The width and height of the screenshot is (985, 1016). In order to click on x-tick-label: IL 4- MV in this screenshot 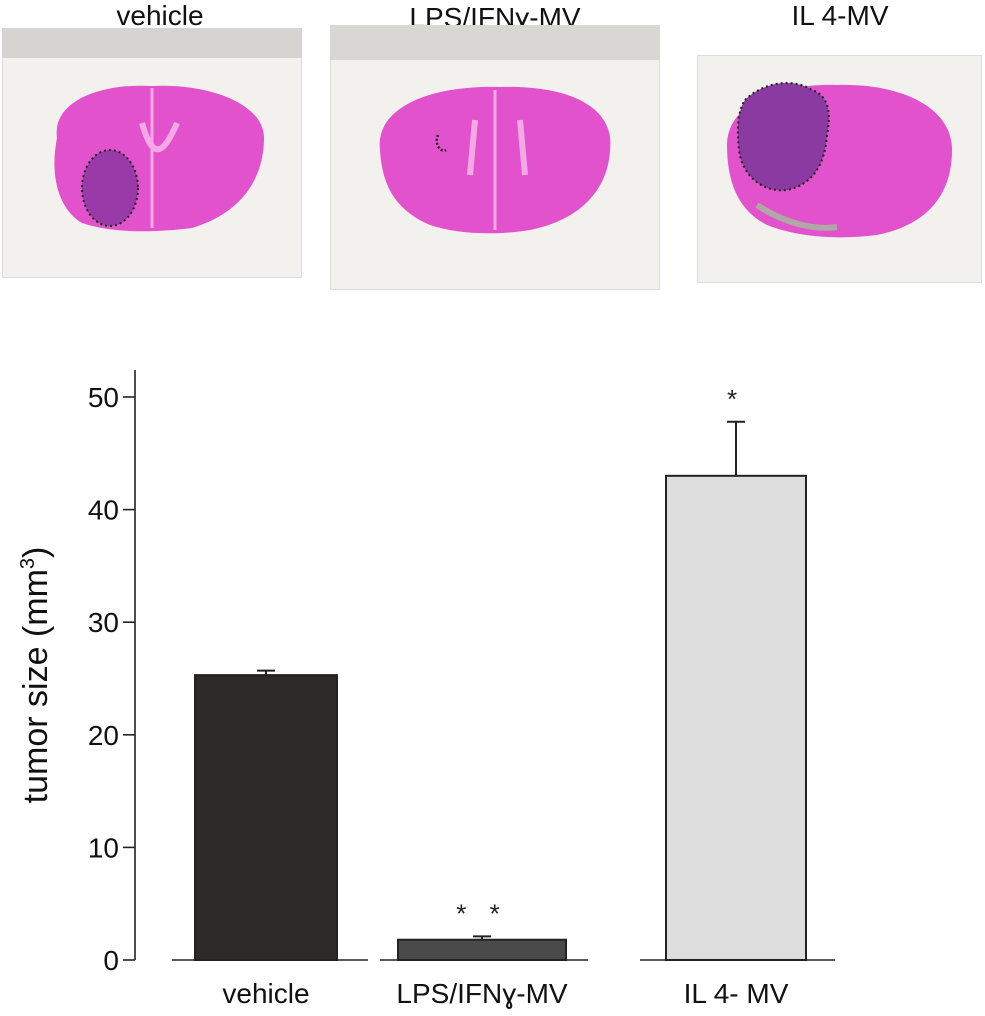, I will do `click(736, 993)`.